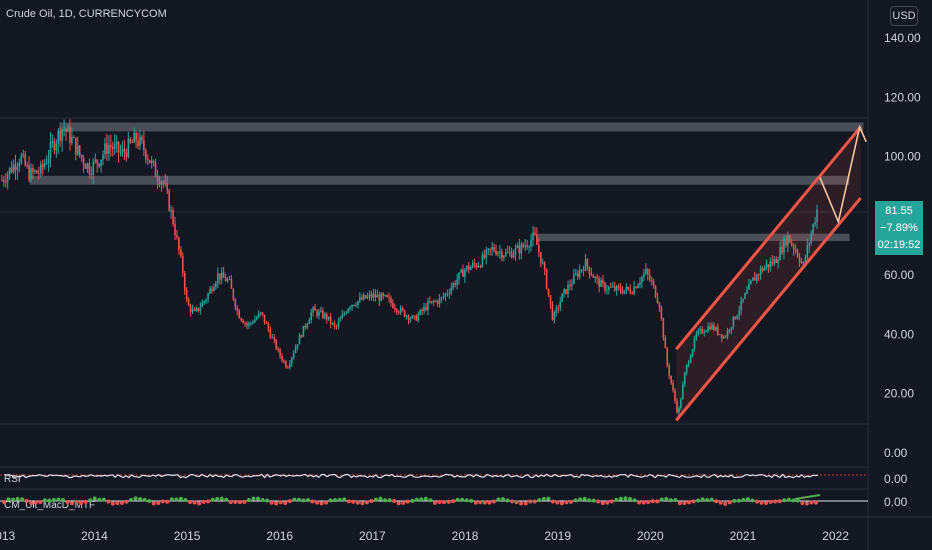 The image size is (932, 550). I want to click on projection-path, so click(843, 174).